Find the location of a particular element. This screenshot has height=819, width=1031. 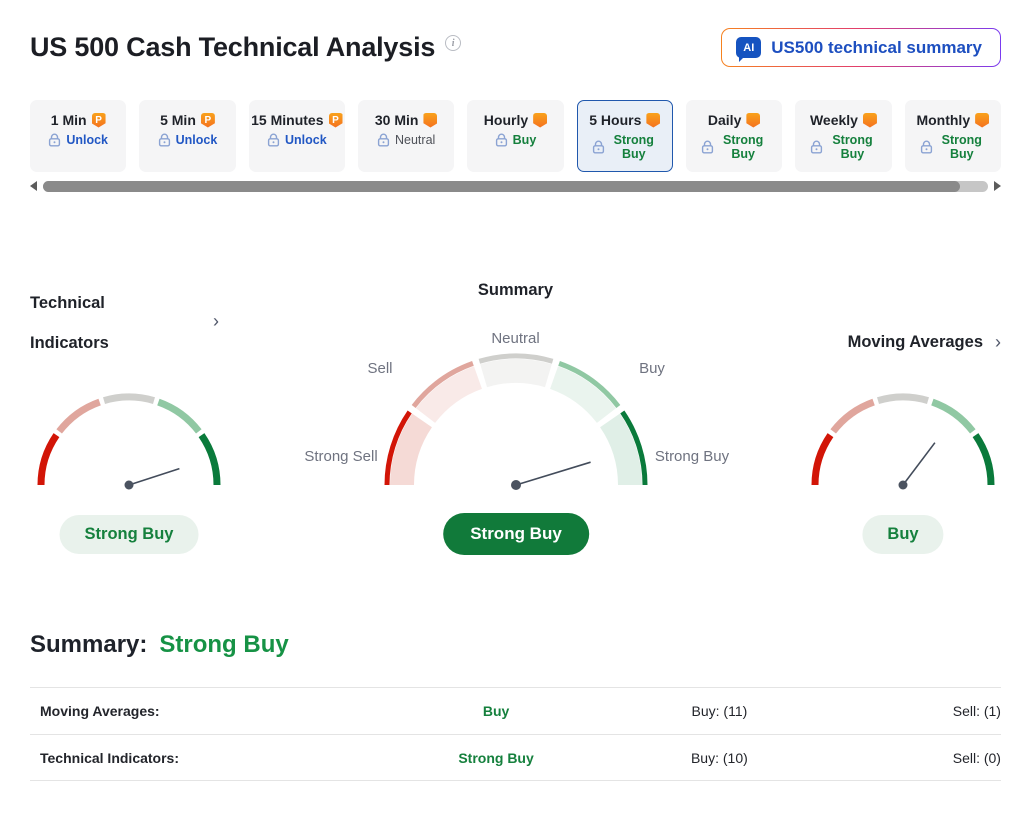

scrollbar-track is located at coordinates (515, 186).